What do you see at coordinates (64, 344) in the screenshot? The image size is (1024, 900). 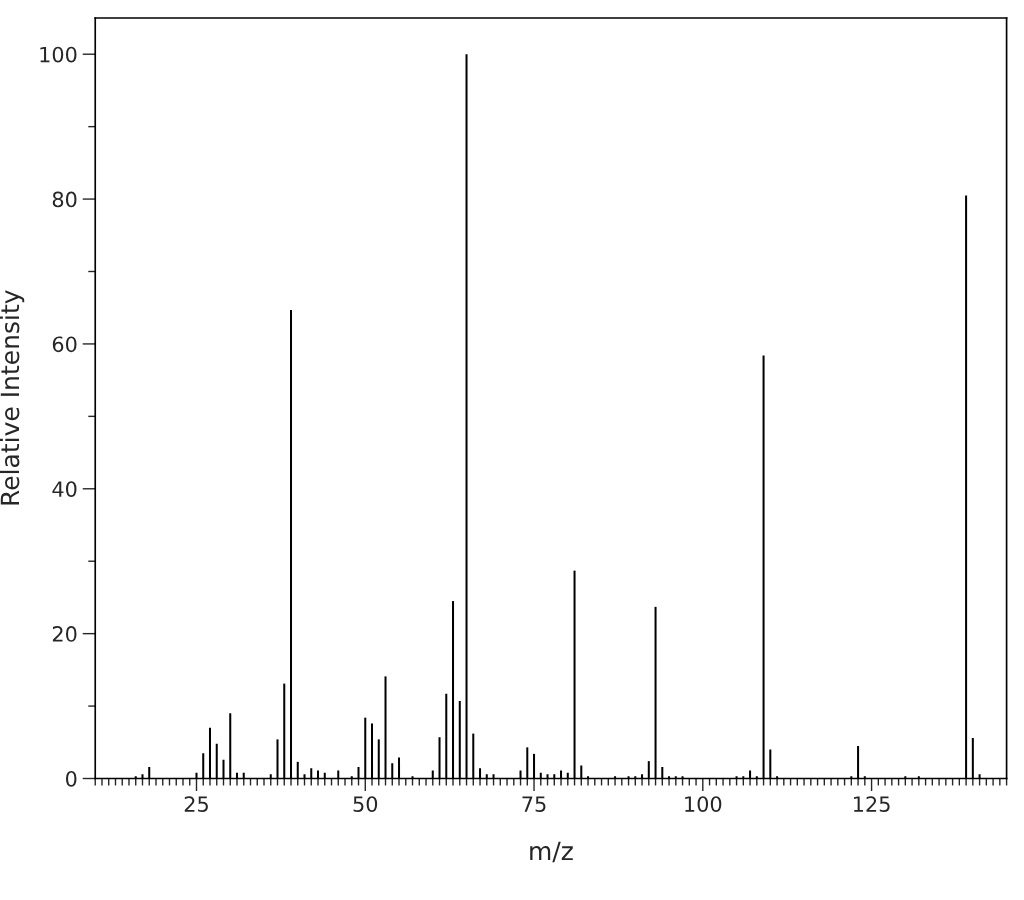 I see `y-tick-label: 60` at bounding box center [64, 344].